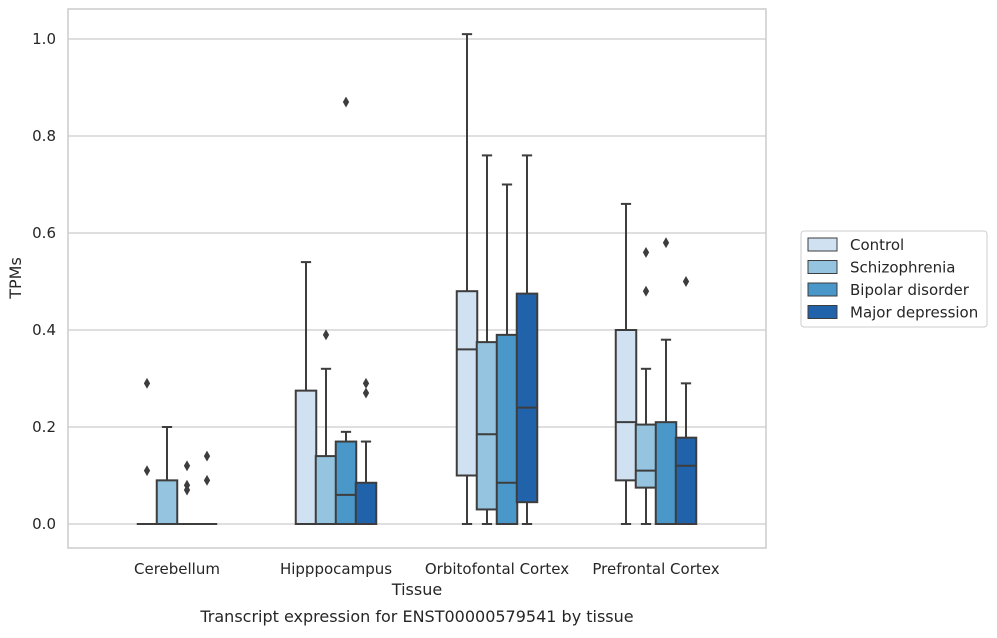 This screenshot has width=997, height=638. Describe the element at coordinates (15, 278) in the screenshot. I see `y-axis-label: TPMs` at that location.